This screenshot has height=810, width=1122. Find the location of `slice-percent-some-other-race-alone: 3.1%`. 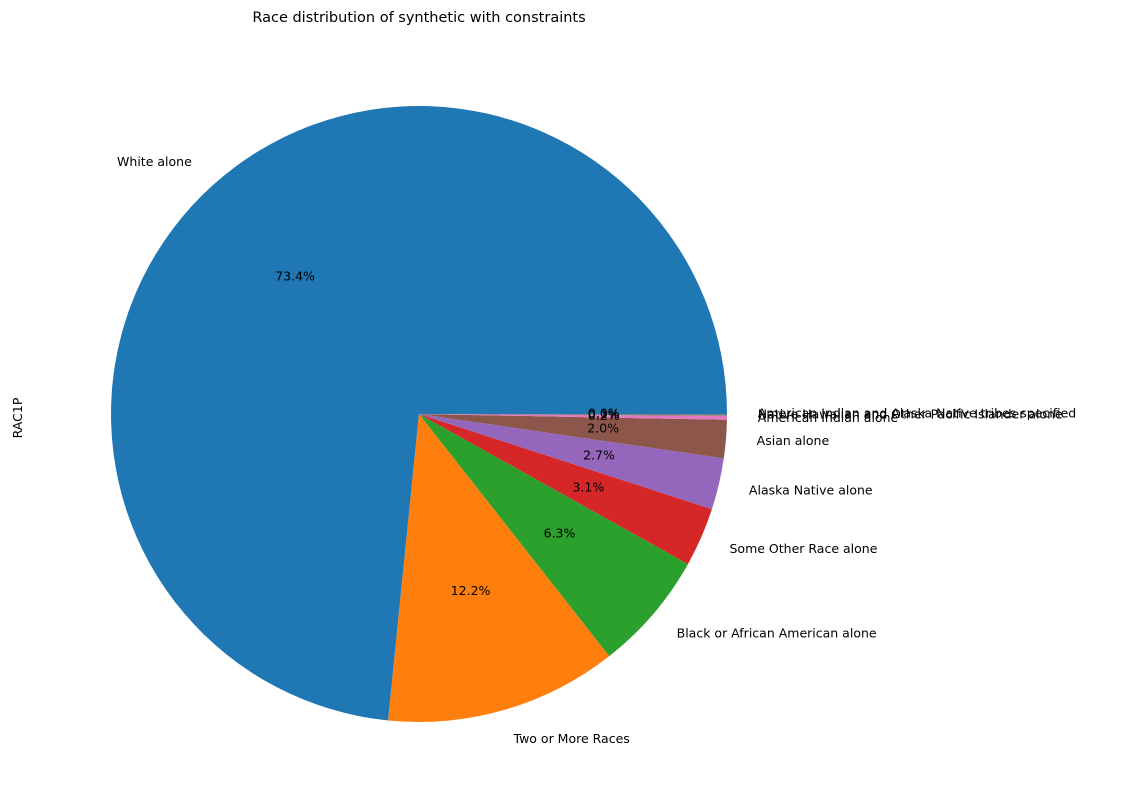

slice-percent-some-other-race-alone: 3.1% is located at coordinates (588, 486).